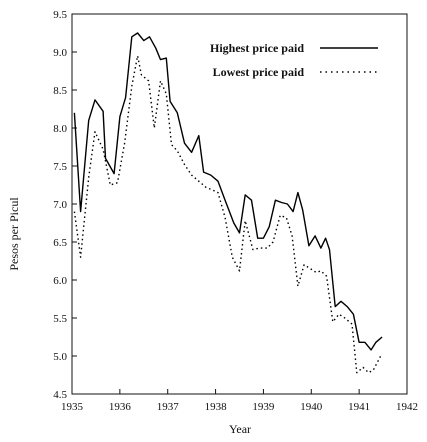  Describe the element at coordinates (14, 234) in the screenshot. I see `y-axis-title: Pesos per Picul` at that location.